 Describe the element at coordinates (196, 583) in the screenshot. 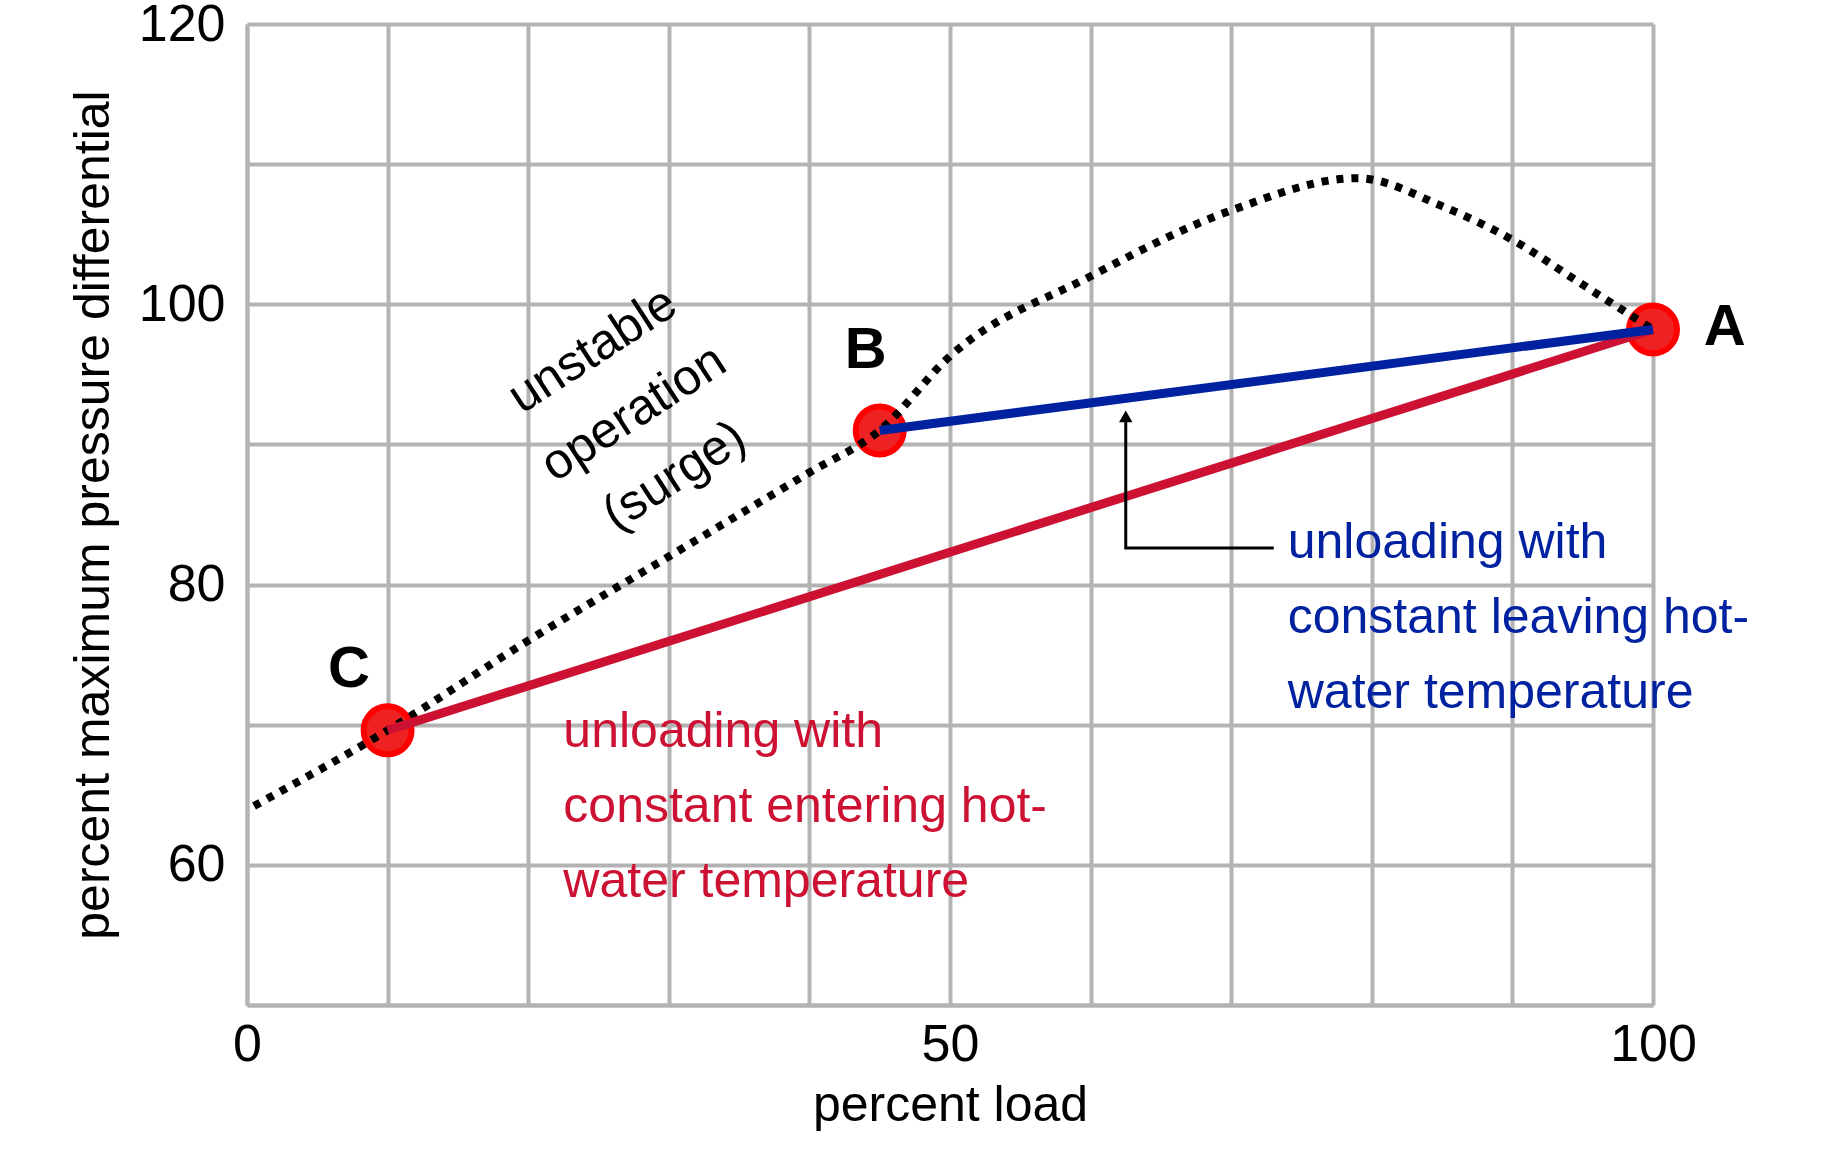

I see `y-tick-label: 80` at that location.